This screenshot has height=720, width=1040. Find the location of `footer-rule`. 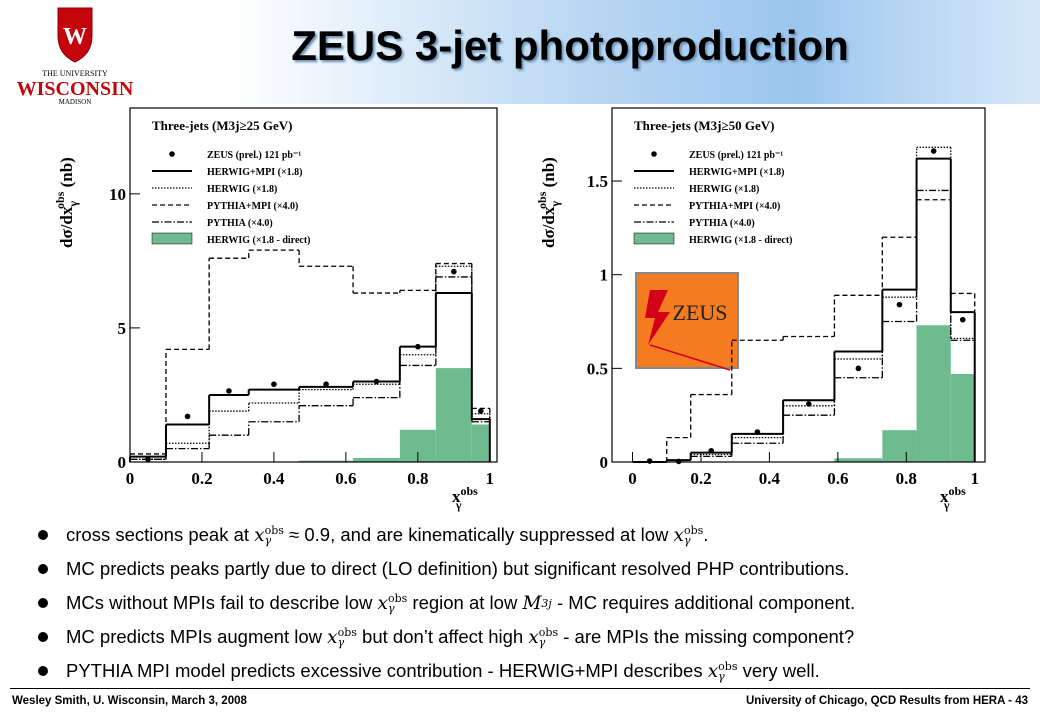

footer-rule is located at coordinates (520, 688).